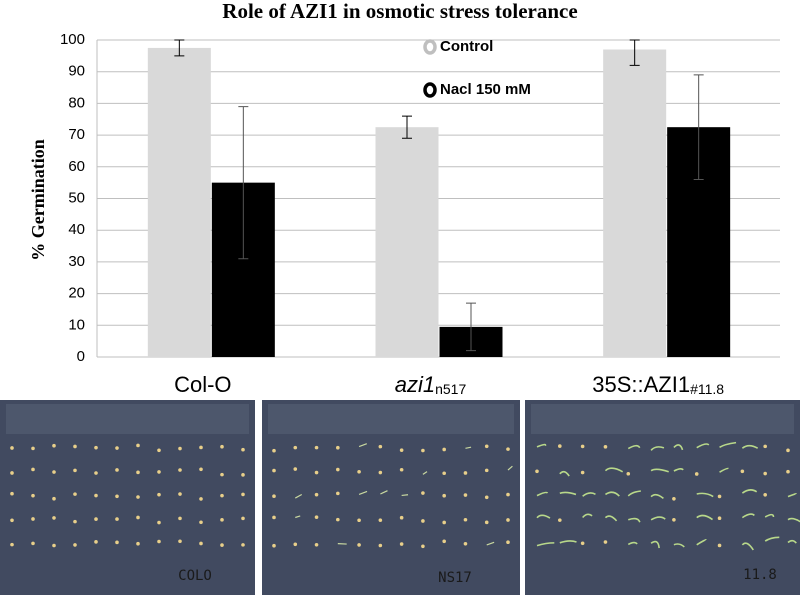  What do you see at coordinates (450, 389) in the screenshot?
I see `category-subscript: n517` at bounding box center [450, 389].